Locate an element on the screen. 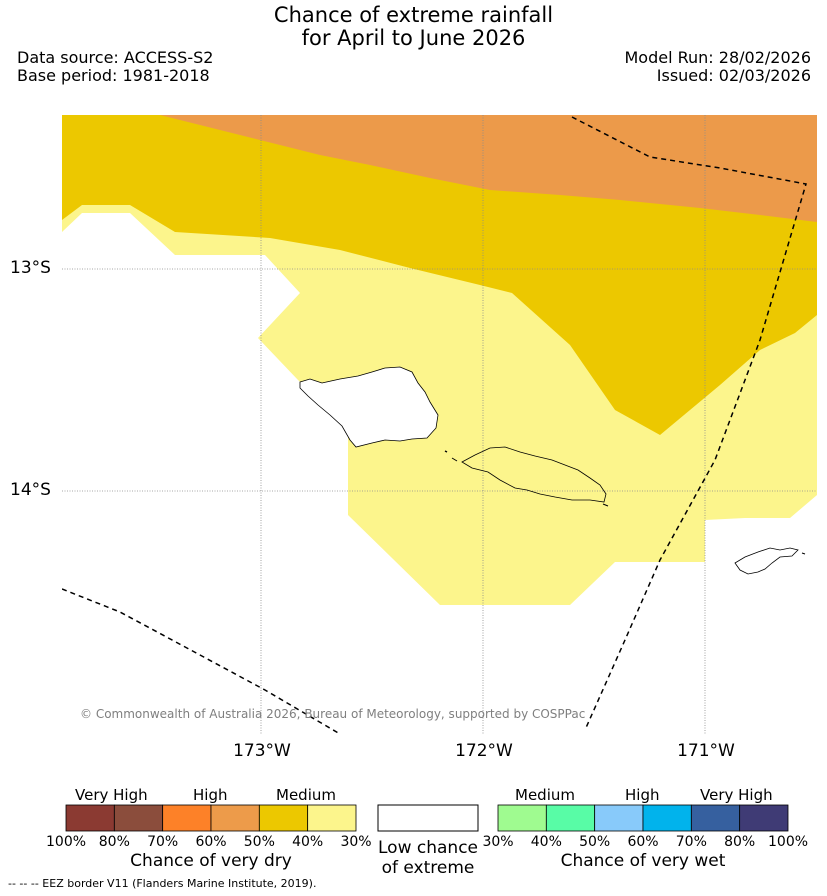  issued-date: Issued: 02/03/2026 is located at coordinates (733, 75).